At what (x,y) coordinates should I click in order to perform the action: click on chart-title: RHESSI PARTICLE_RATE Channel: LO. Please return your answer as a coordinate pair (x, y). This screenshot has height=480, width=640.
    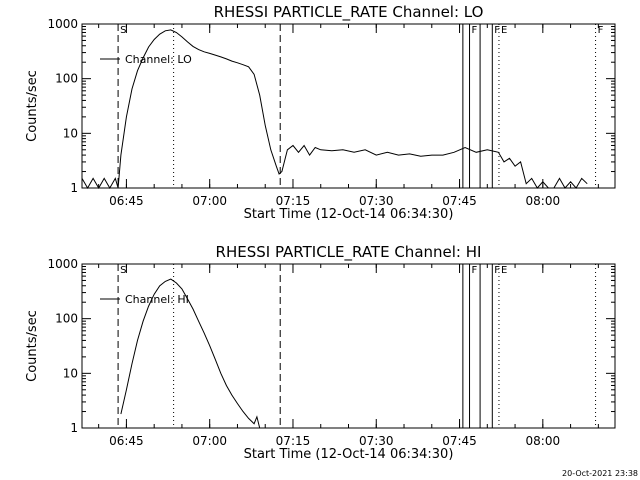
    Looking at the image, I should click on (349, 12).